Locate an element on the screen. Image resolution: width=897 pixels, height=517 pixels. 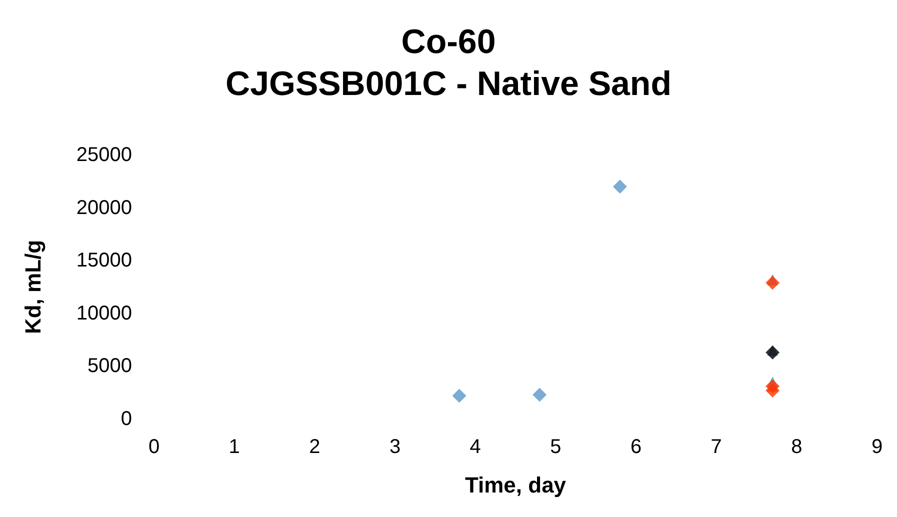
x-tick-label: 7 is located at coordinates (716, 447).